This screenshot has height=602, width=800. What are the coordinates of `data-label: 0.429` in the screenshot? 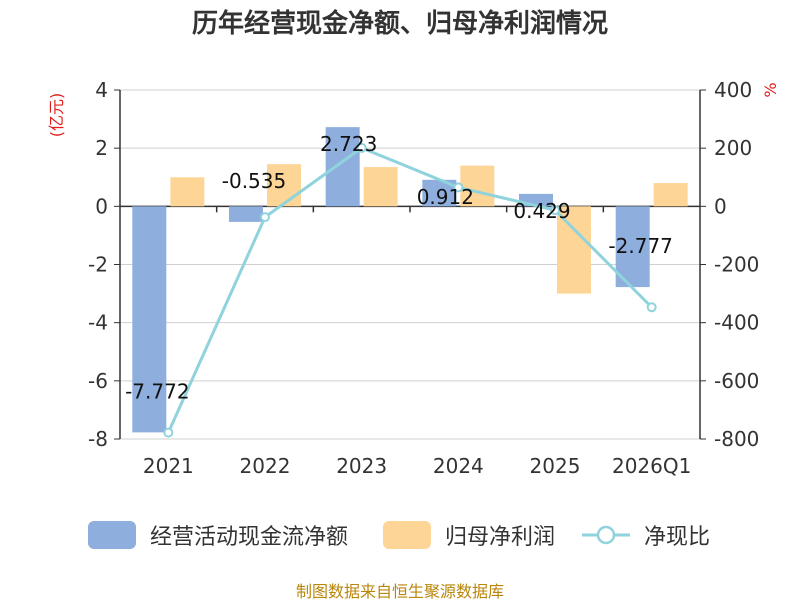 It's located at (541, 211).